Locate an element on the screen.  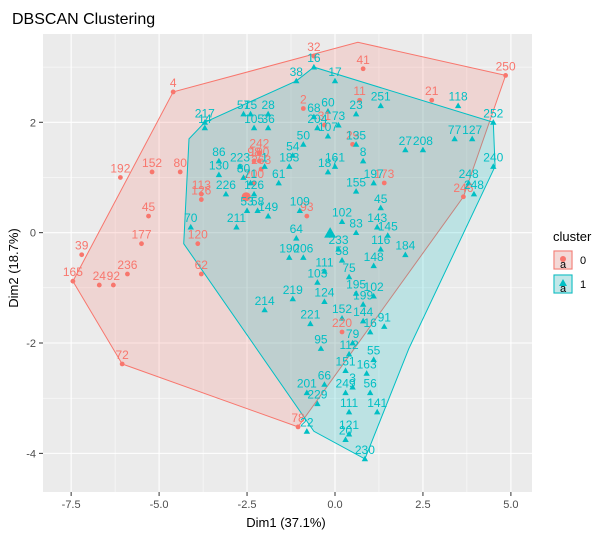
point-label: 22 is located at coordinates (307, 422).